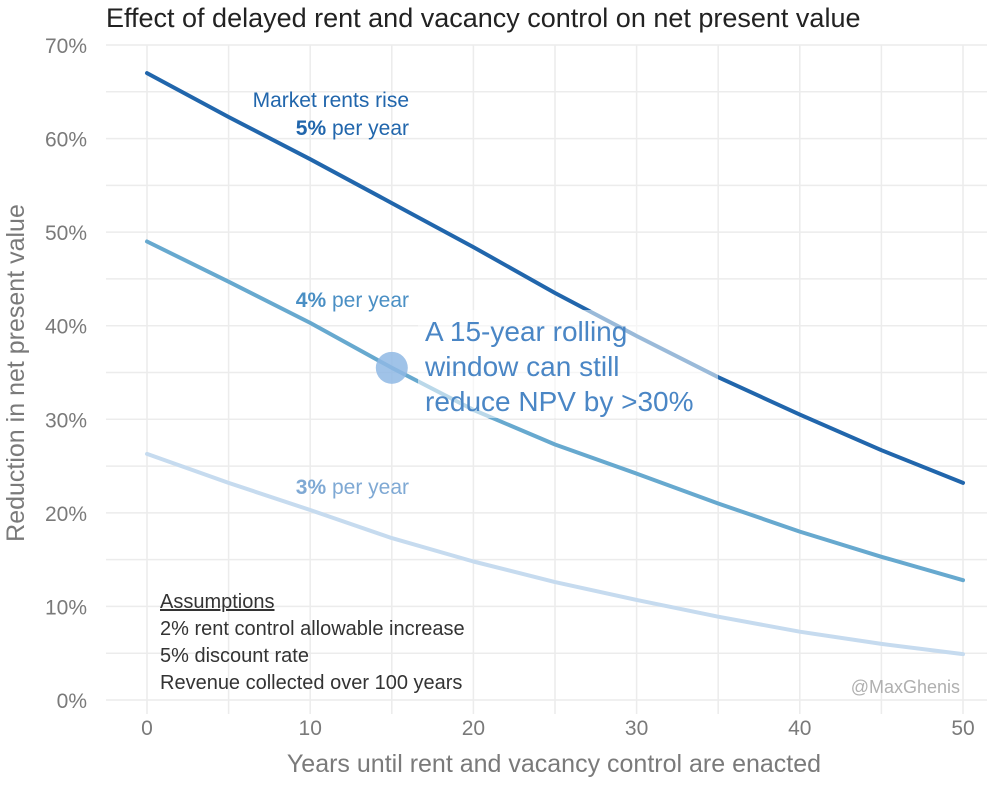  Describe the element at coordinates (799, 728) in the screenshot. I see `x-tick-label: 40` at that location.